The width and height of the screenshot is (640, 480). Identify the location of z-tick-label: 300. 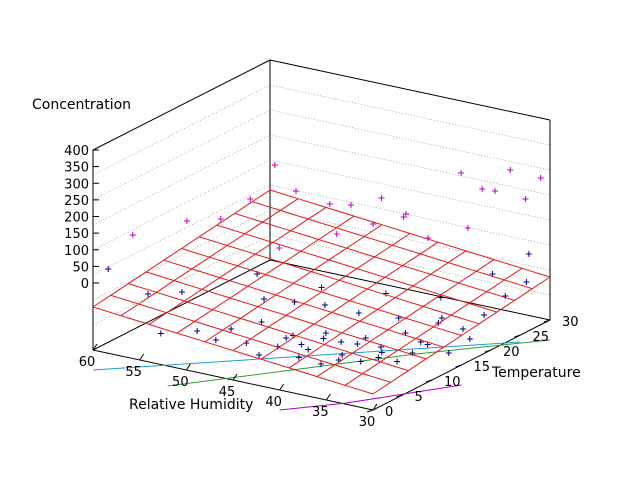
(76, 184).